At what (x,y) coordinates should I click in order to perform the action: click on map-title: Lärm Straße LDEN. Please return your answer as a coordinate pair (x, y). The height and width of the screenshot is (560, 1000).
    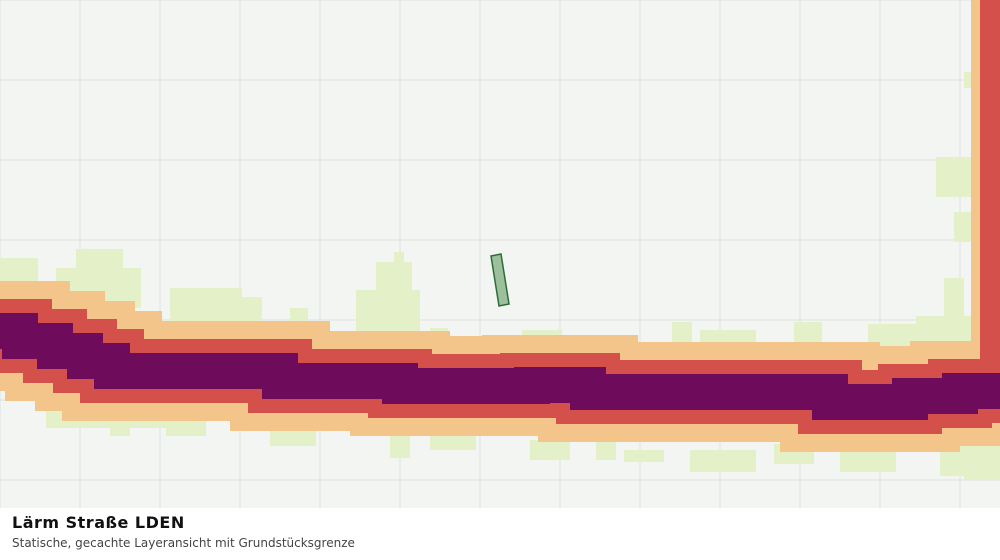
    Looking at the image, I should click on (98, 522).